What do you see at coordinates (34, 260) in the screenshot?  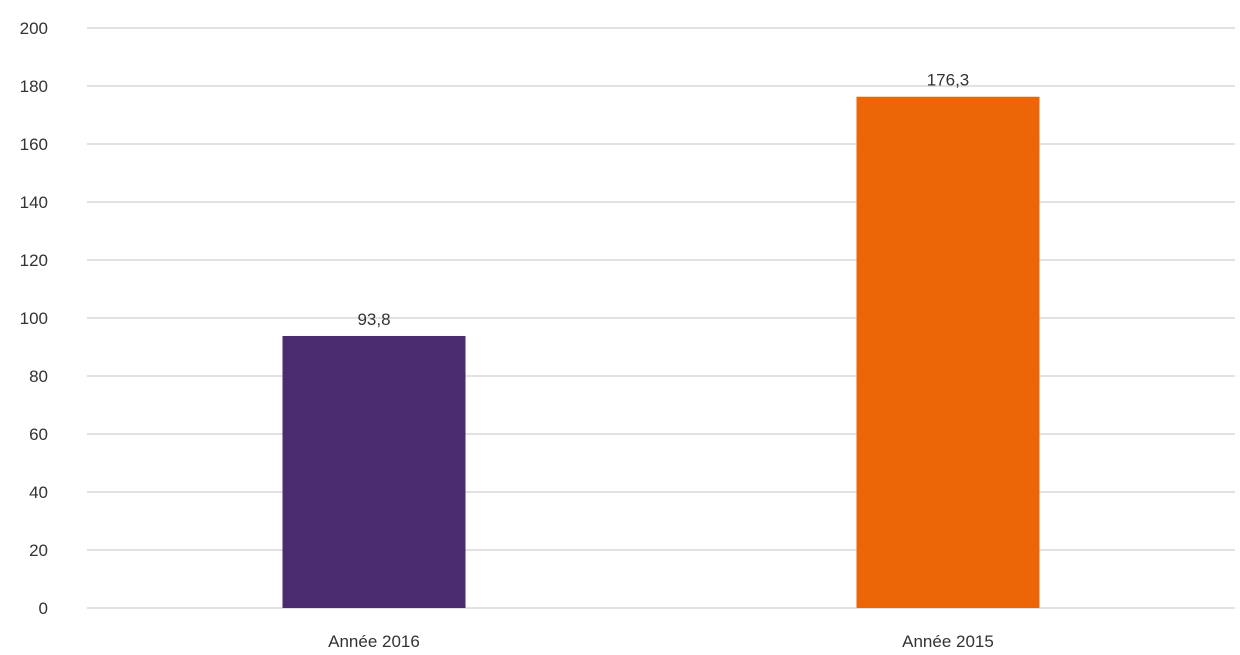 I see `y-tick-label: 120` at bounding box center [34, 260].